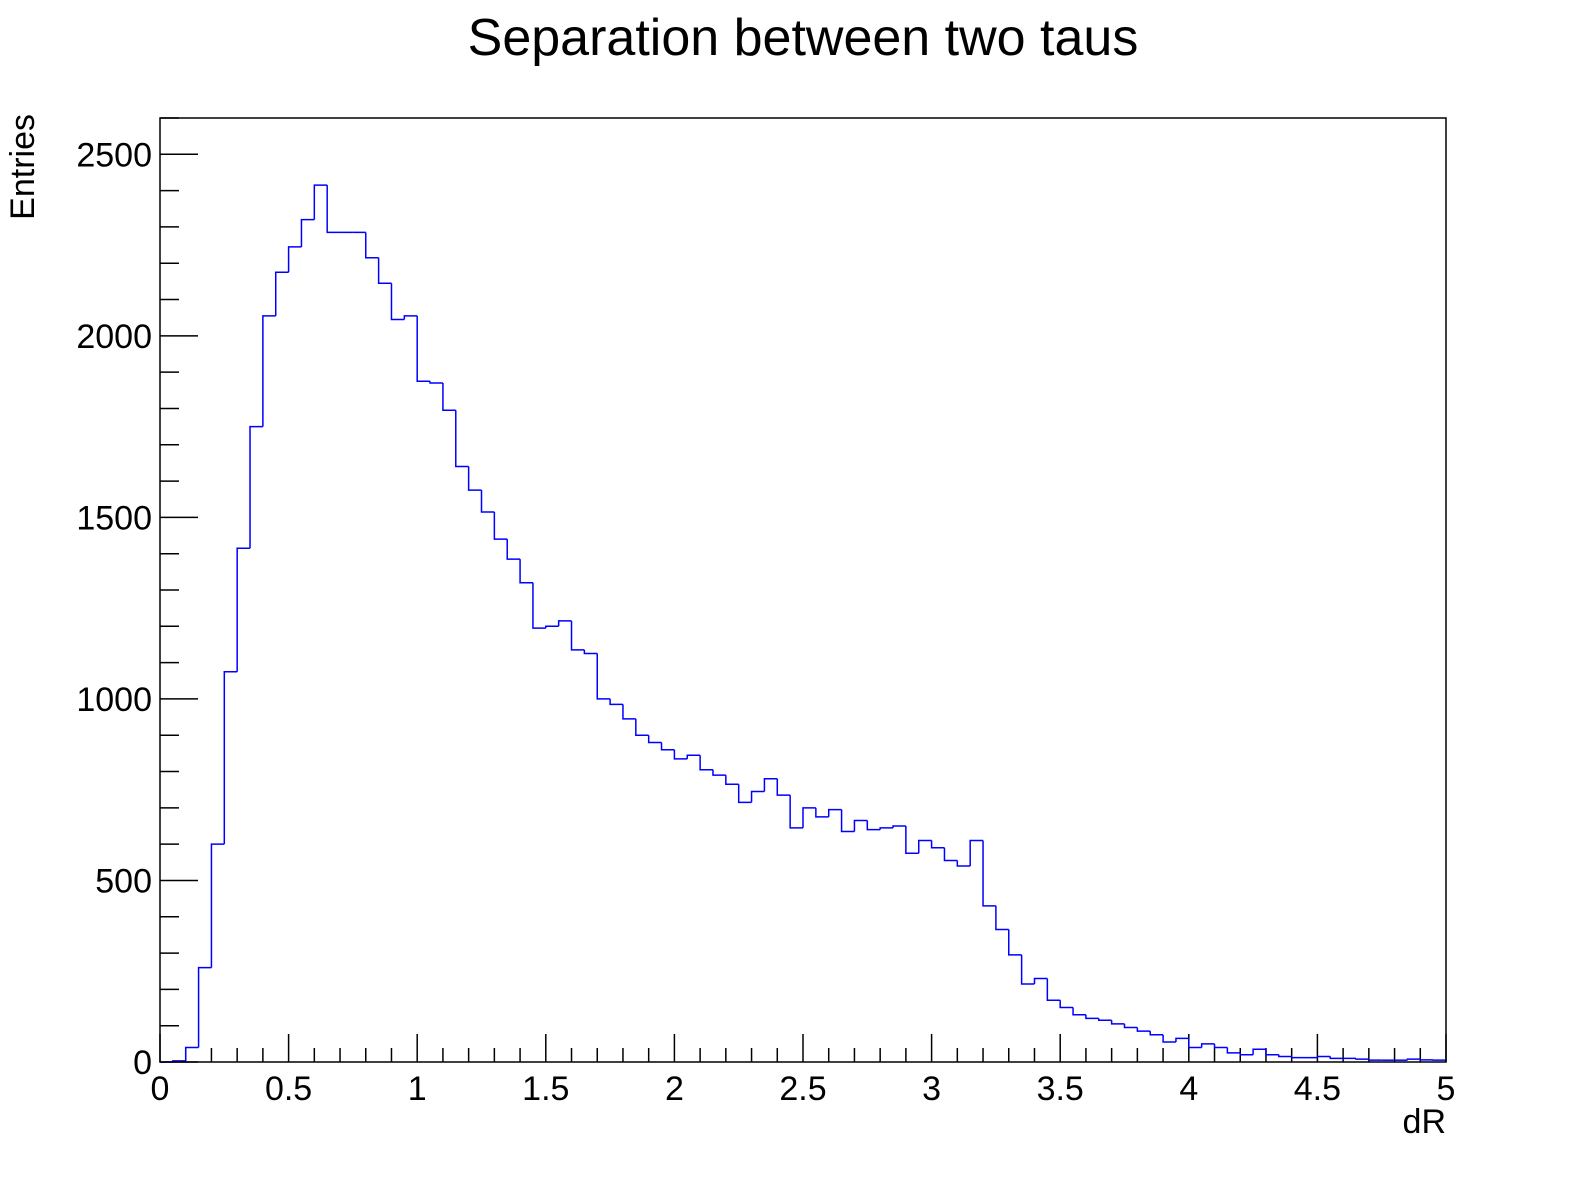 The height and width of the screenshot is (1177, 1596). Describe the element at coordinates (114, 337) in the screenshot. I see `y-tick-label: 2000` at that location.